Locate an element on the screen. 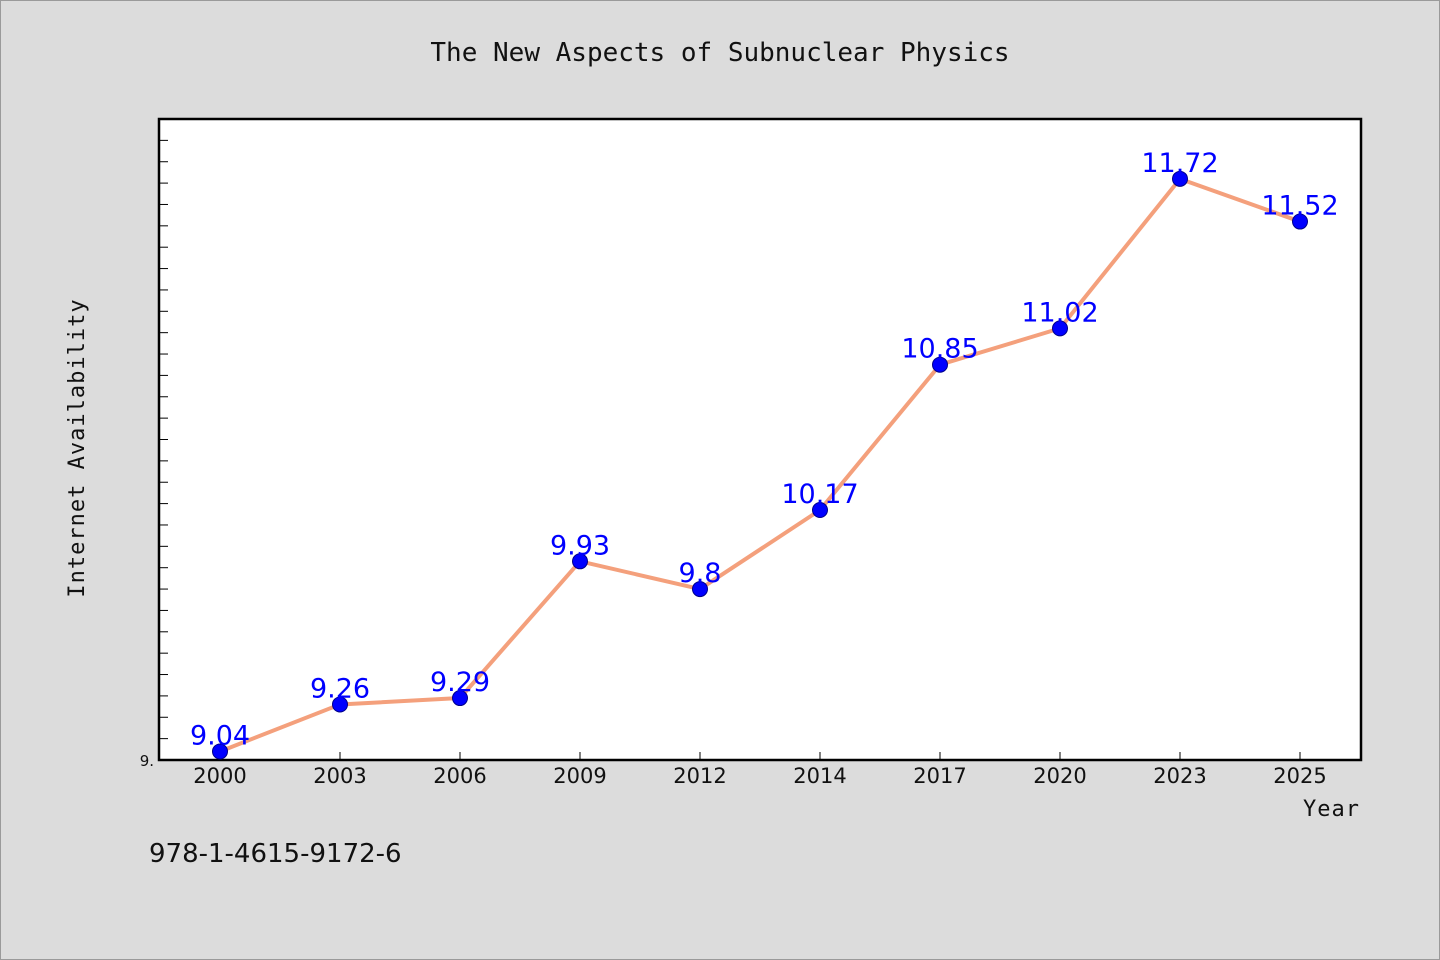 The width and height of the screenshot is (1440, 960). x-axis-tick-label: 2025 is located at coordinates (1299, 776).